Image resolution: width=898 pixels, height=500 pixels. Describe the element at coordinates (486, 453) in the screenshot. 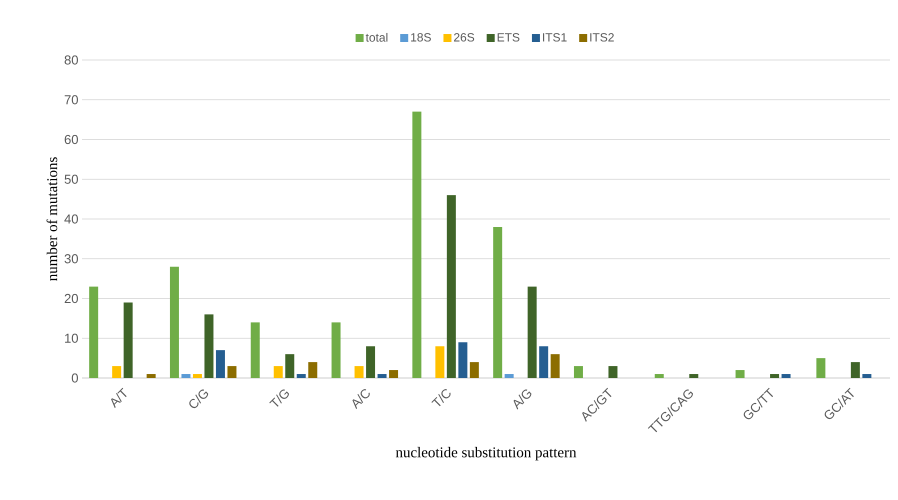

I see `x-axis-title: nucleotide substitution pattern` at that location.